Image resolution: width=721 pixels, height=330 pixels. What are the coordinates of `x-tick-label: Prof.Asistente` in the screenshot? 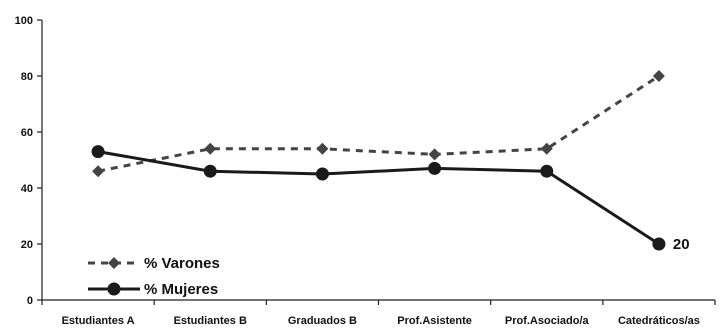 It's located at (434, 321).